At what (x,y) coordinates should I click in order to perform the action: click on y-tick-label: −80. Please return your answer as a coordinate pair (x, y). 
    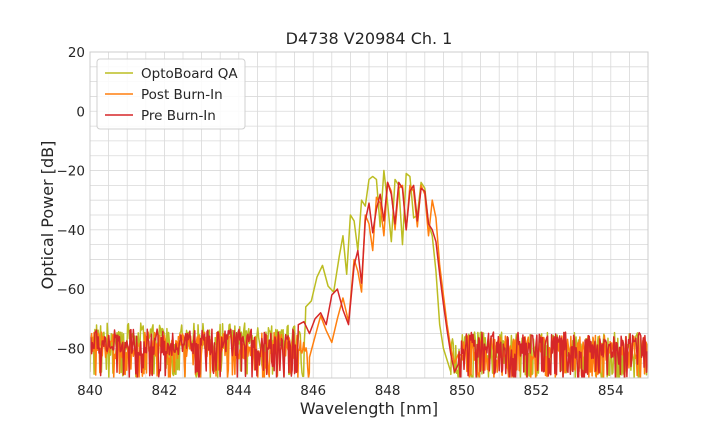
    Looking at the image, I should click on (71, 349).